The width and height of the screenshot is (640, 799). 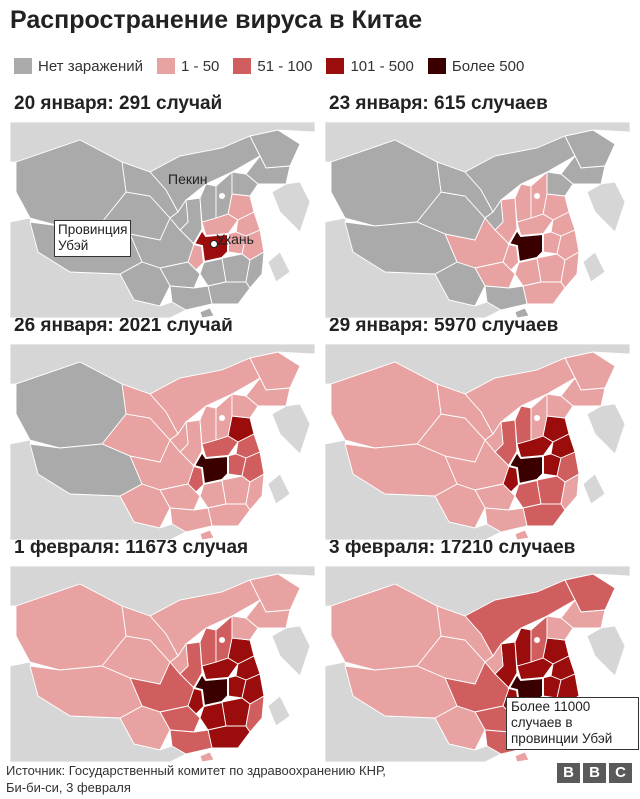 What do you see at coordinates (93, 229) in the screenshot?
I see `hubei-label-line: Провинция` at bounding box center [93, 229].